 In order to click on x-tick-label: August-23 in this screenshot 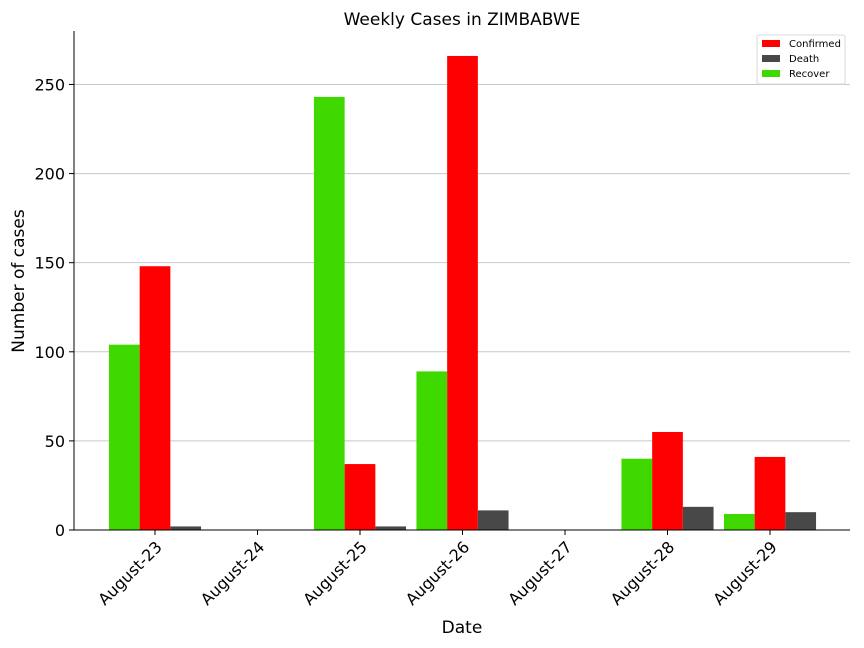, I will do `click(130, 573)`.